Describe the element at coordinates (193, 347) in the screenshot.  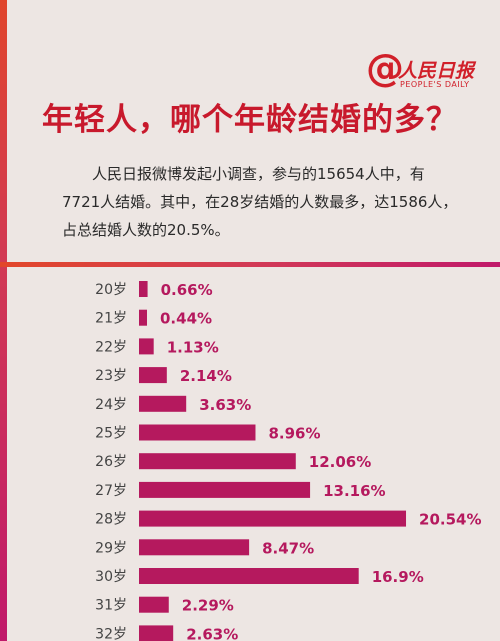
I see `value-label: 1.13%` at that location.